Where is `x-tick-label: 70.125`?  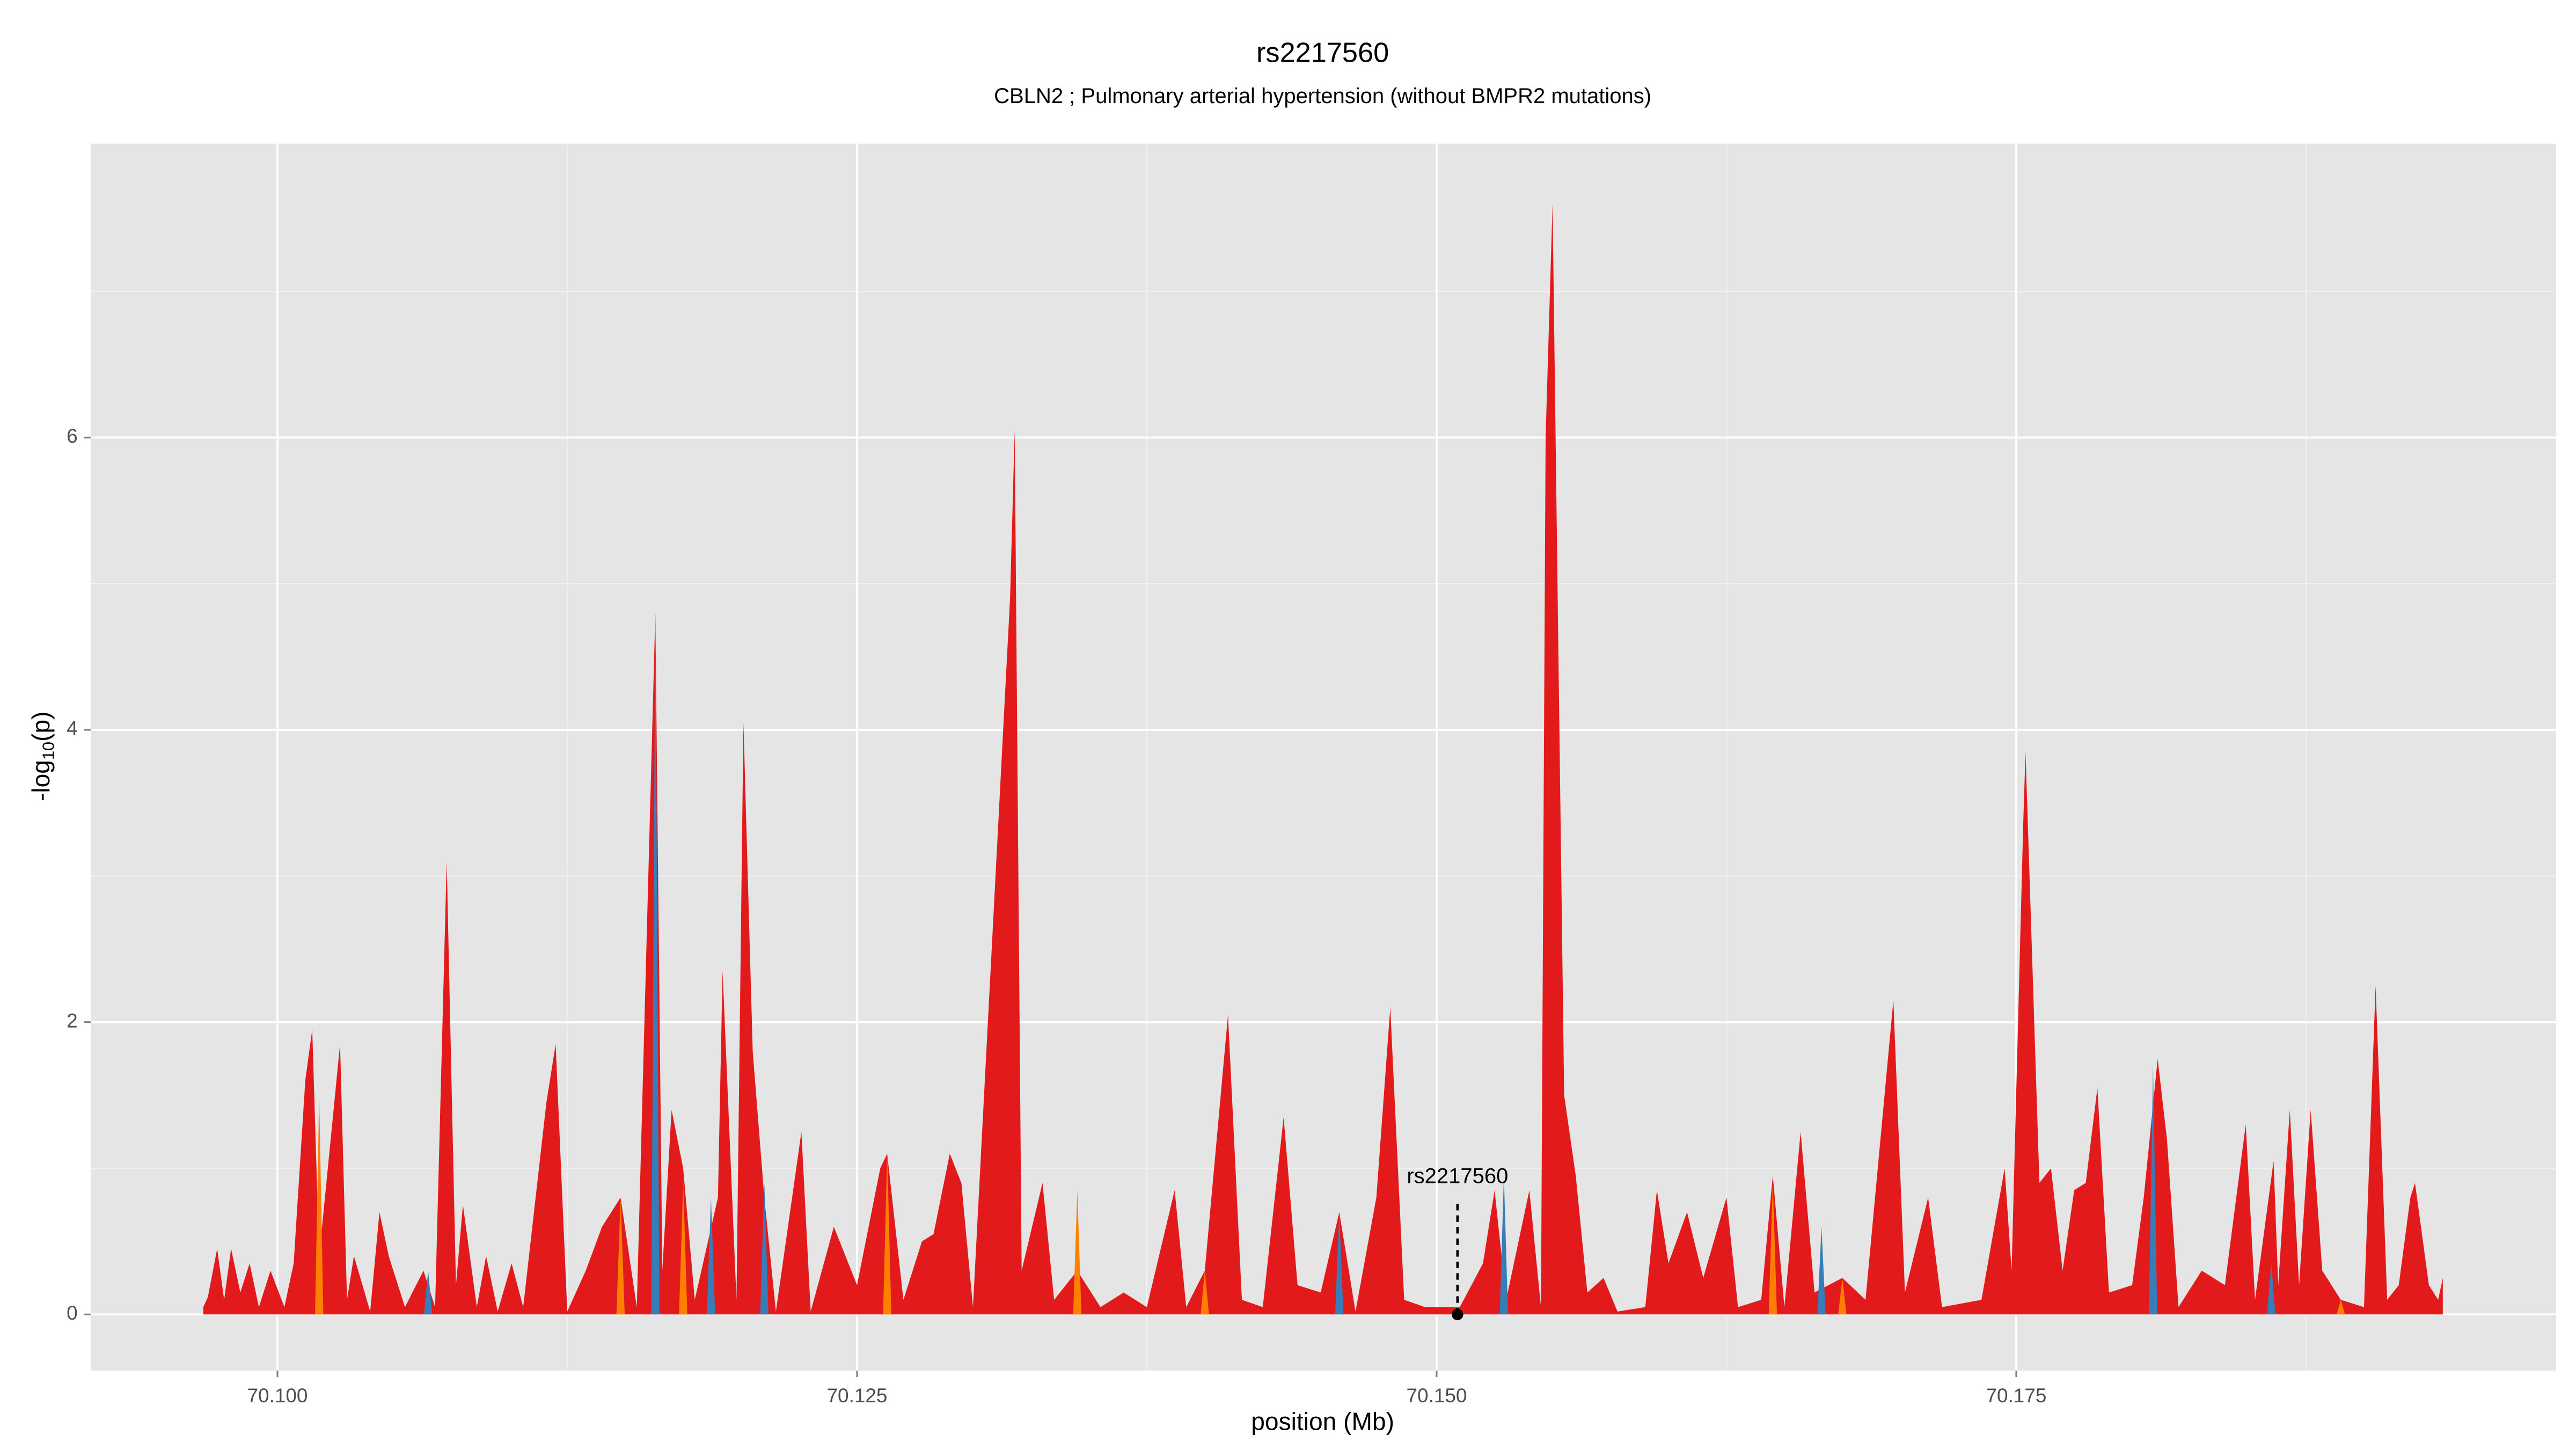 x-tick-label: 70.125 is located at coordinates (857, 1396).